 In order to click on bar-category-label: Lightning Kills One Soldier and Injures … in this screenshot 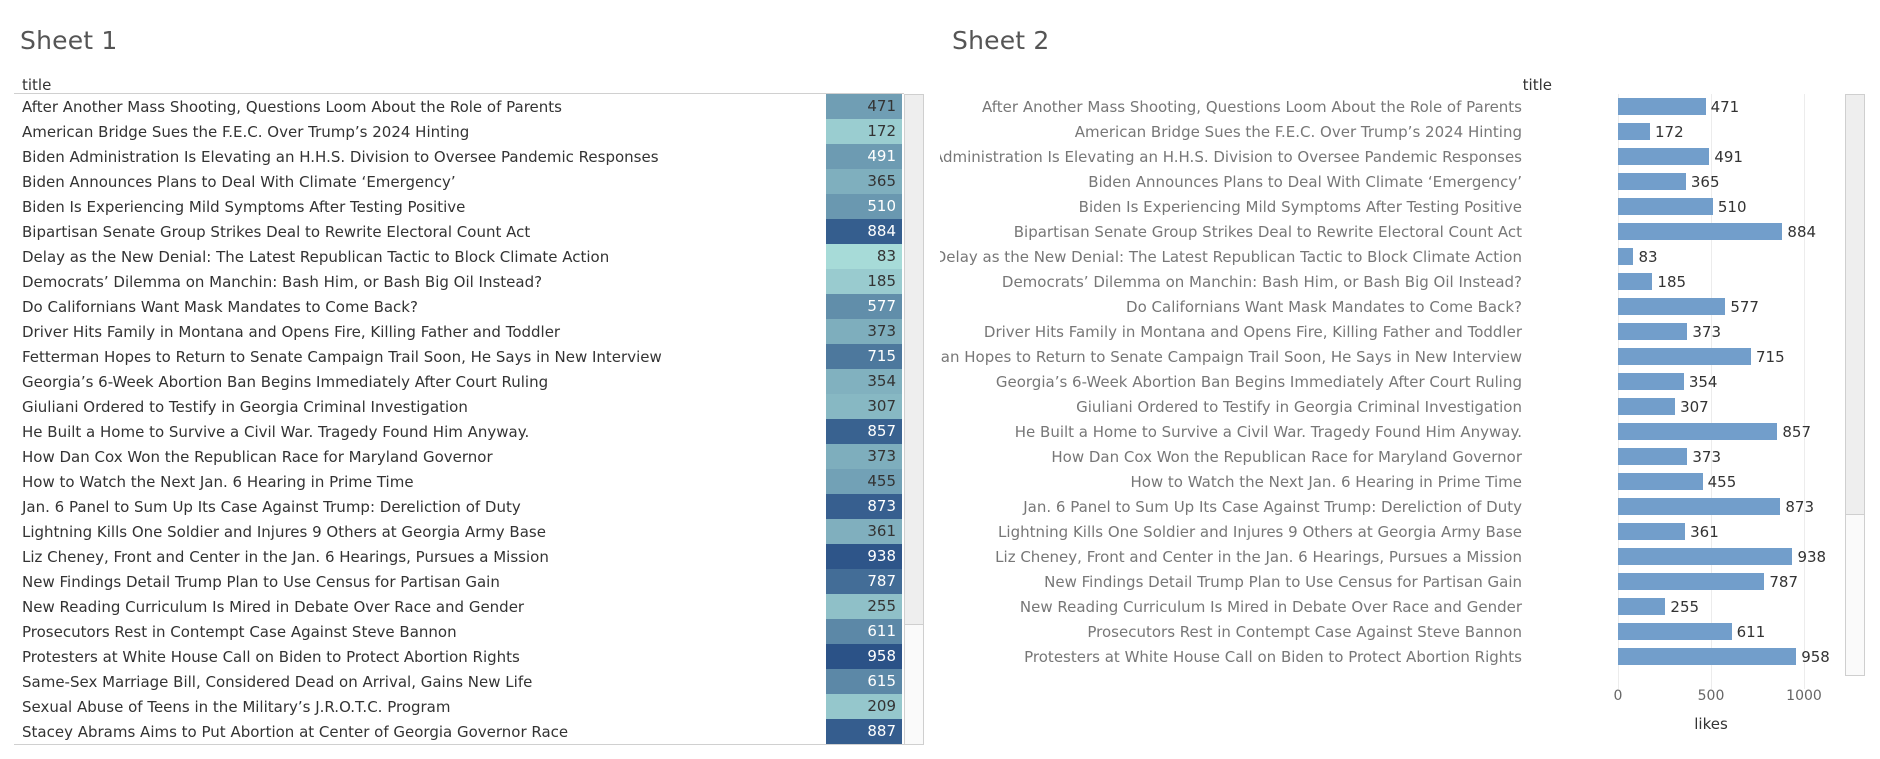, I will do `click(1260, 532)`.